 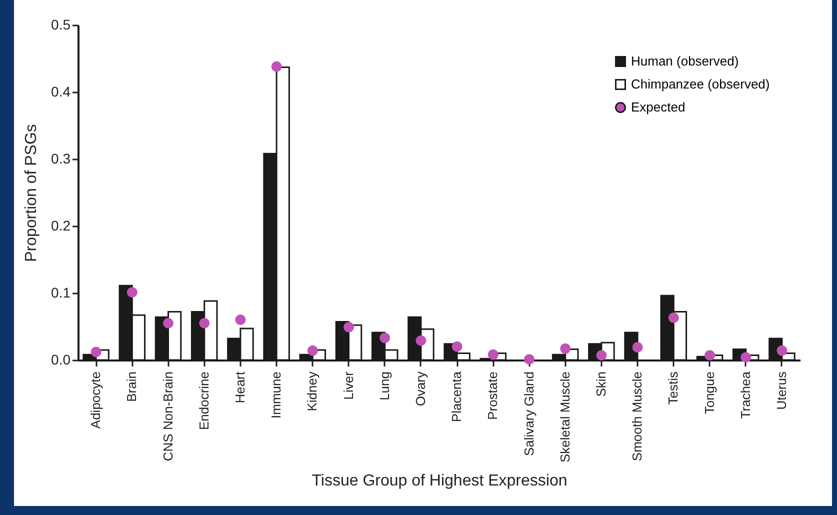 I want to click on x-tick-label: Kidney, so click(x=312, y=391).